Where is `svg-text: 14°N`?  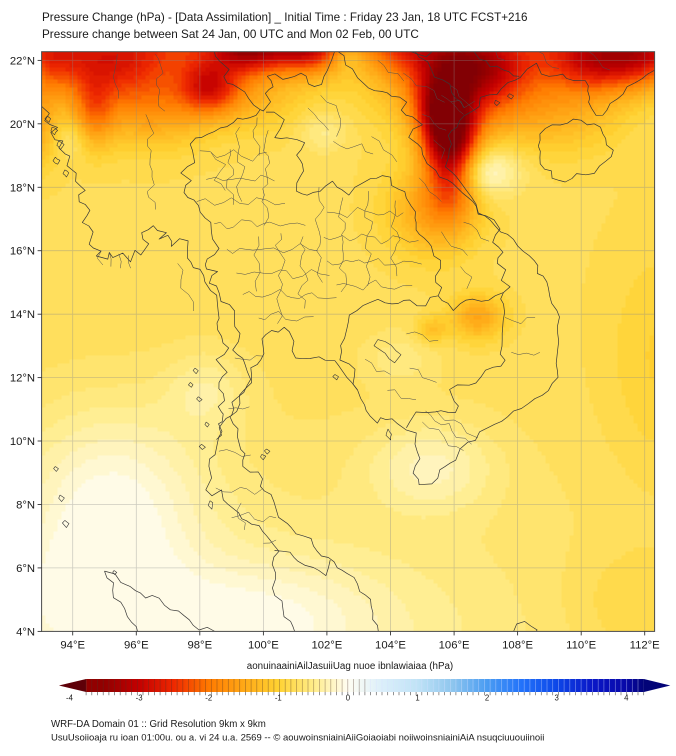
svg-text: 14°N is located at coordinates (22, 315).